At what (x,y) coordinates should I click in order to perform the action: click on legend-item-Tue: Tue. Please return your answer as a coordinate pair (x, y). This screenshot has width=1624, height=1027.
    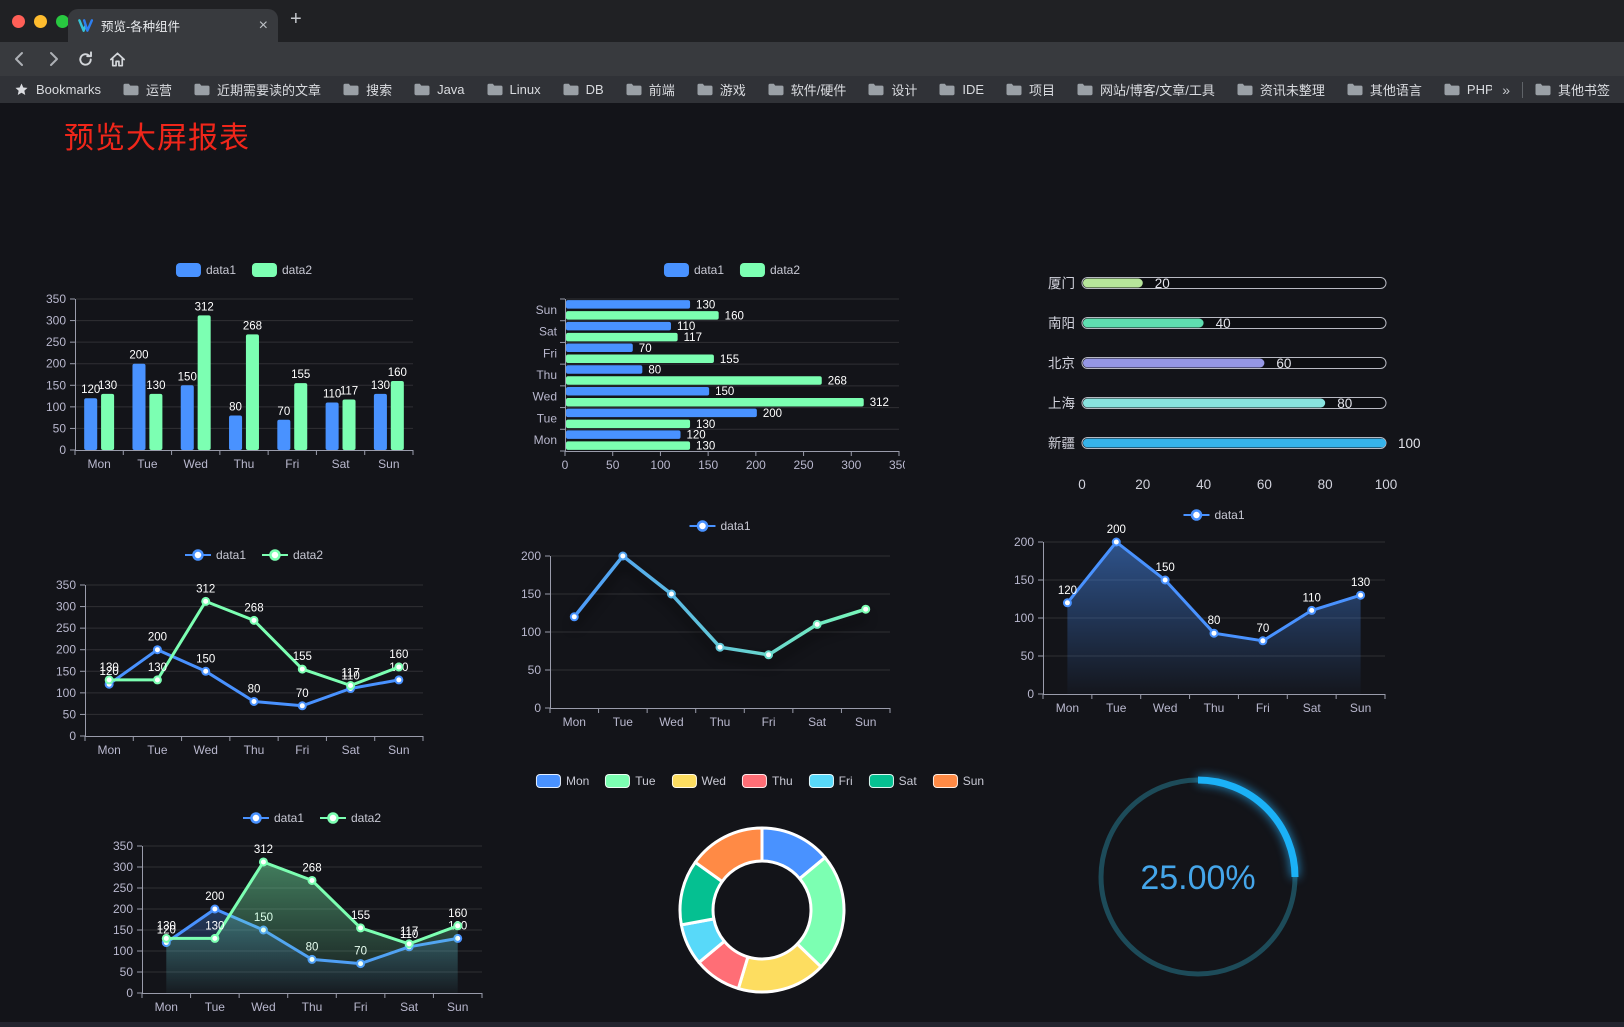
    Looking at the image, I should click on (630, 781).